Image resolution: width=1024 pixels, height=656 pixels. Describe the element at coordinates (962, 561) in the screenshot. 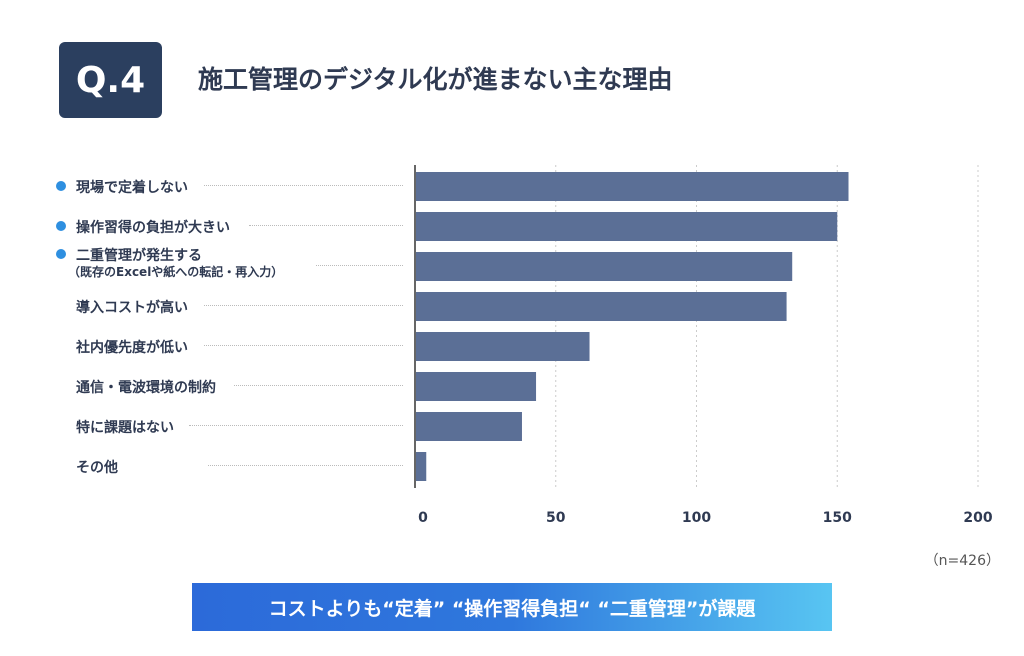

I see `sample-size: （n=426）` at that location.